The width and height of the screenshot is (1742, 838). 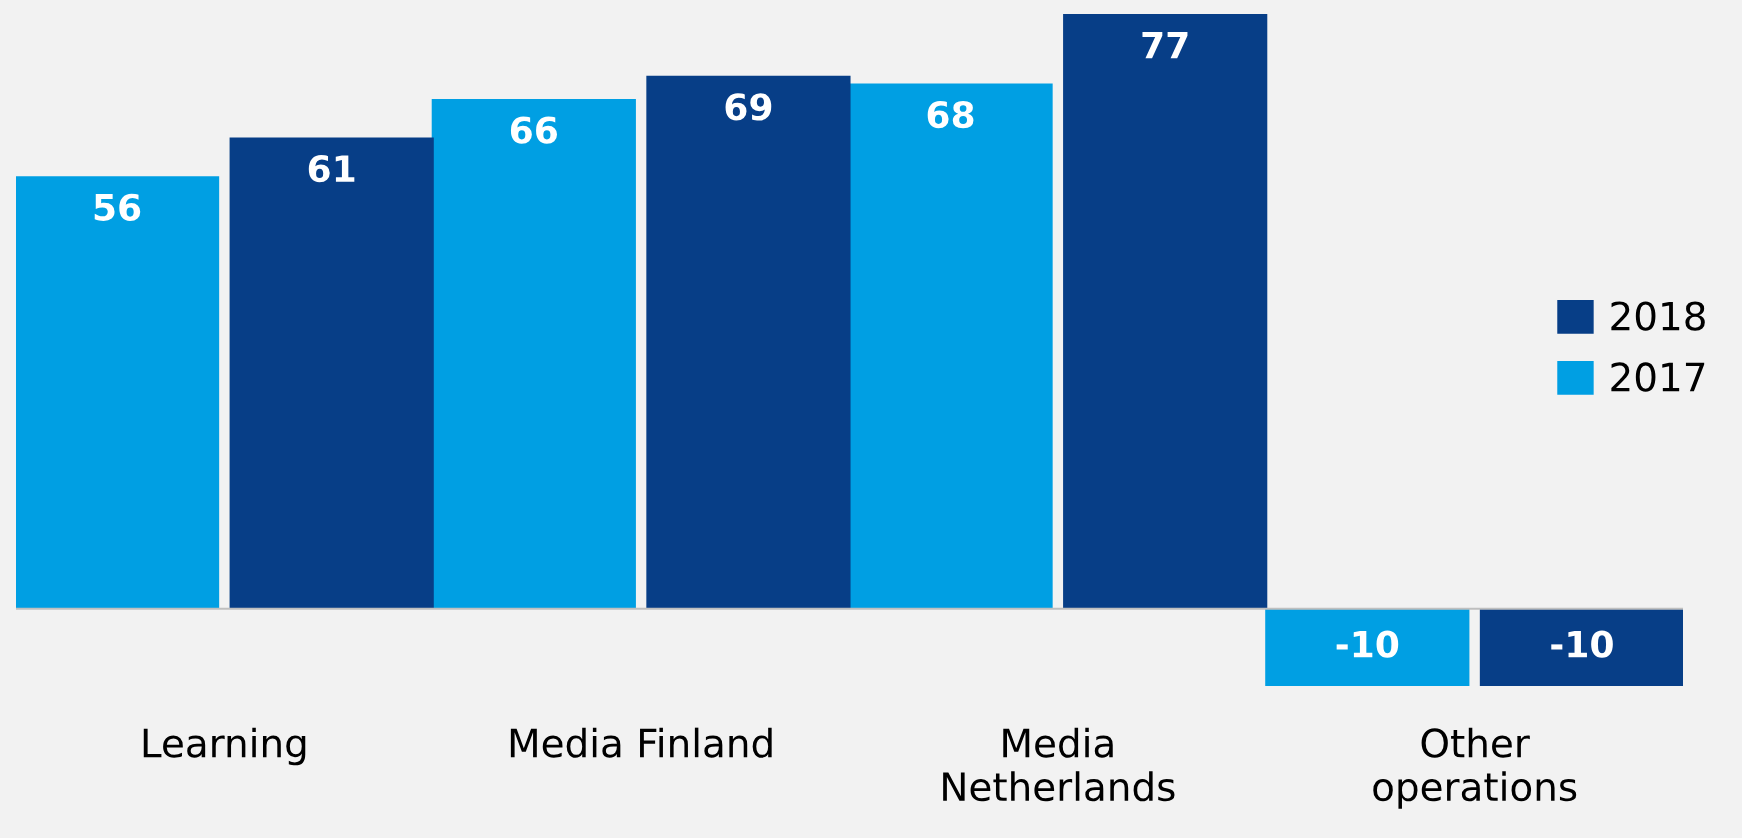 I want to click on x-tick-label: Other operations, so click(x=1475, y=768).